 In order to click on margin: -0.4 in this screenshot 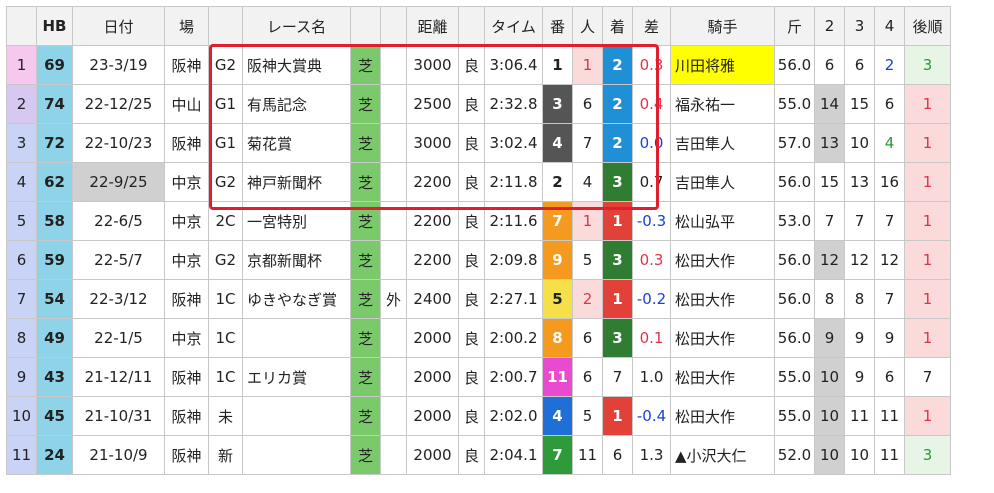, I will do `click(651, 416)`.